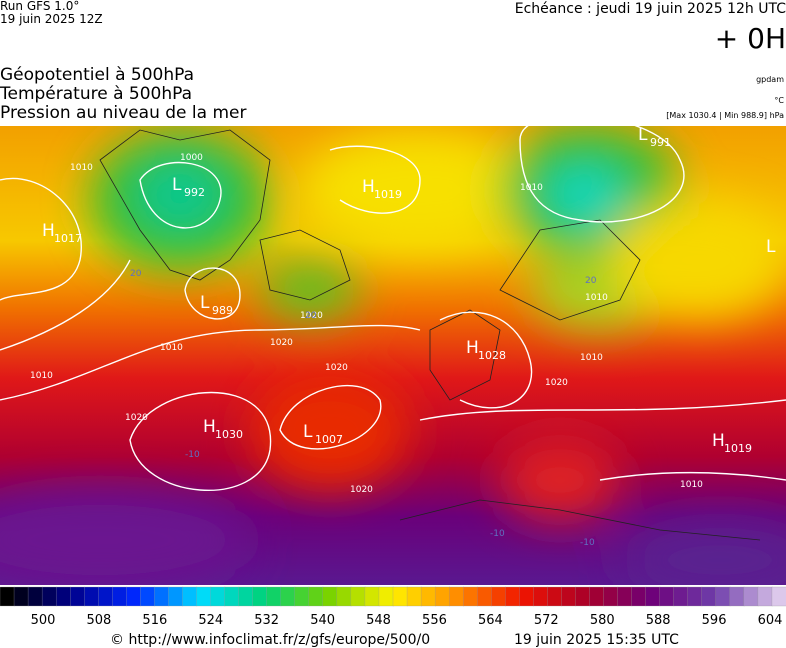  What do you see at coordinates (779, 100) in the screenshot?
I see `layer-unit: °C` at bounding box center [779, 100].